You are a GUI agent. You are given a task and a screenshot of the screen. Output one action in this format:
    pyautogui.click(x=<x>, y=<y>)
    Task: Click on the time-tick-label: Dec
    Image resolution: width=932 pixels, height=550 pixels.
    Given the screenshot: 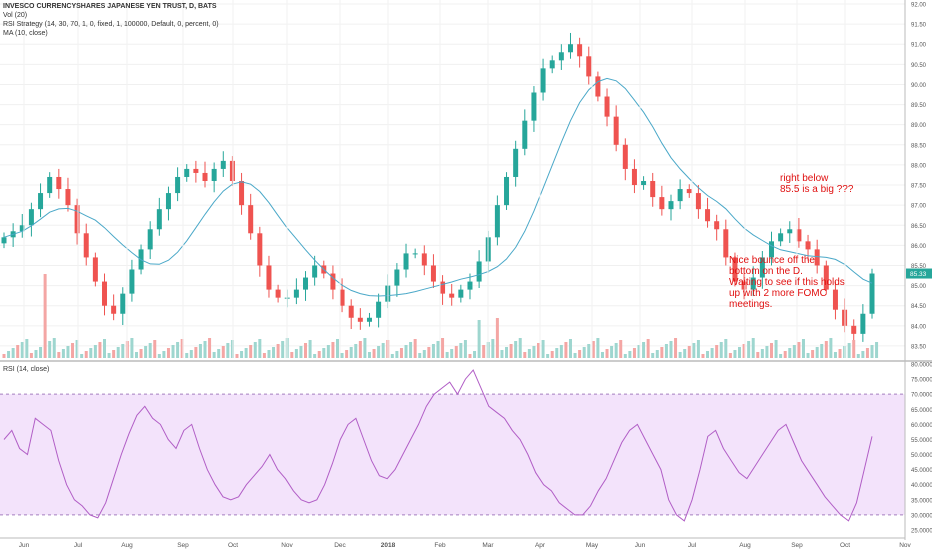 What is the action you would take?
    pyautogui.click(x=340, y=545)
    